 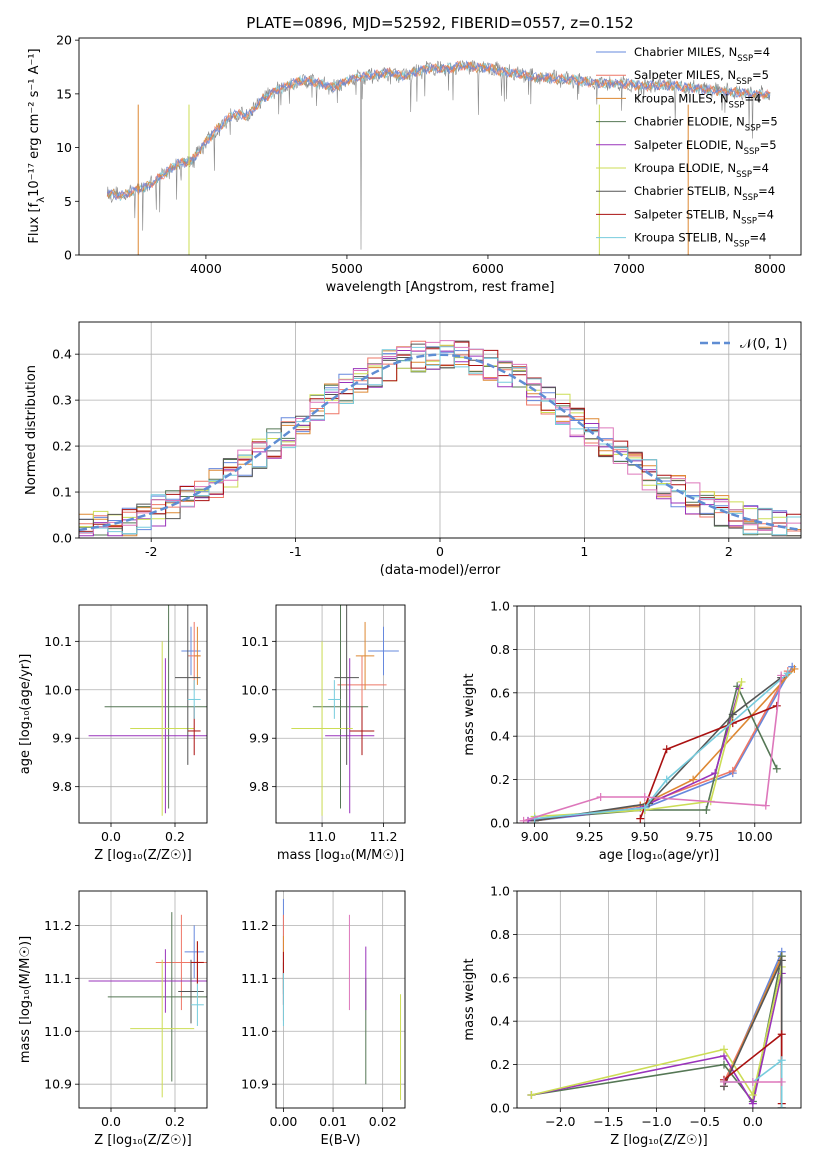 I want to click on x-tick-label: 9.25, so click(x=590, y=836).